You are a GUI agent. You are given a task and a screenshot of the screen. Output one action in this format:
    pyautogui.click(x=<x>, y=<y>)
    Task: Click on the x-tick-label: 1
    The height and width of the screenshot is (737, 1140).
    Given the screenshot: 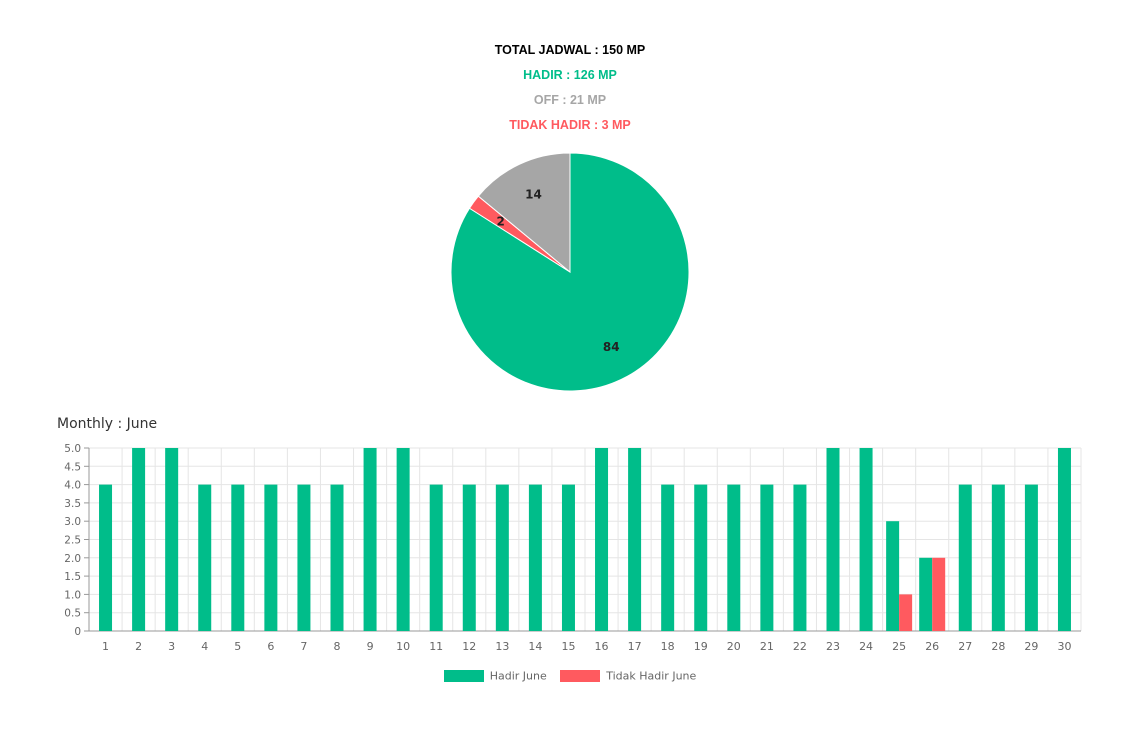 What is the action you would take?
    pyautogui.click(x=105, y=646)
    